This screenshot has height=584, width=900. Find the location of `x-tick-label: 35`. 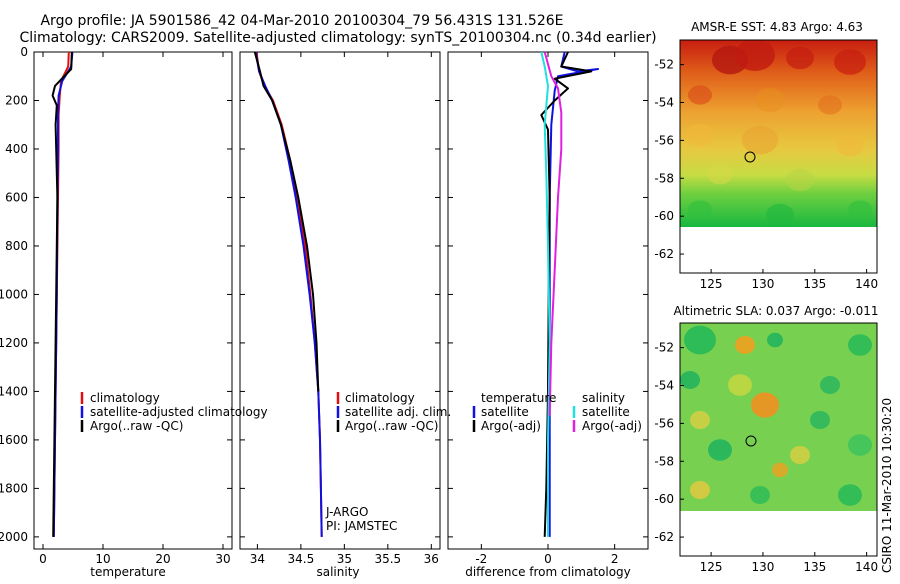

x-tick-label: 35 is located at coordinates (344, 559).